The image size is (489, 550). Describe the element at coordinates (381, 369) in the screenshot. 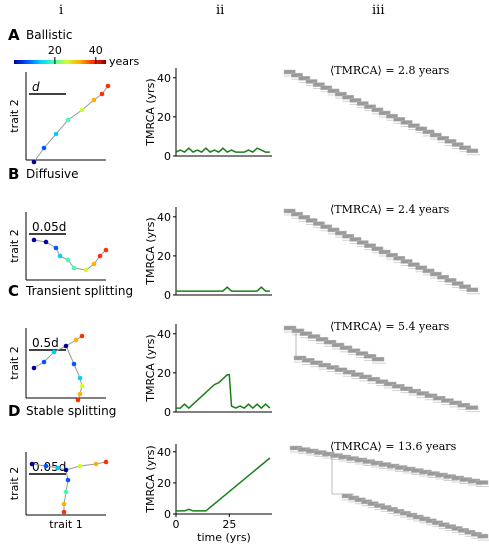

I see `genealogy-tree` at that location.